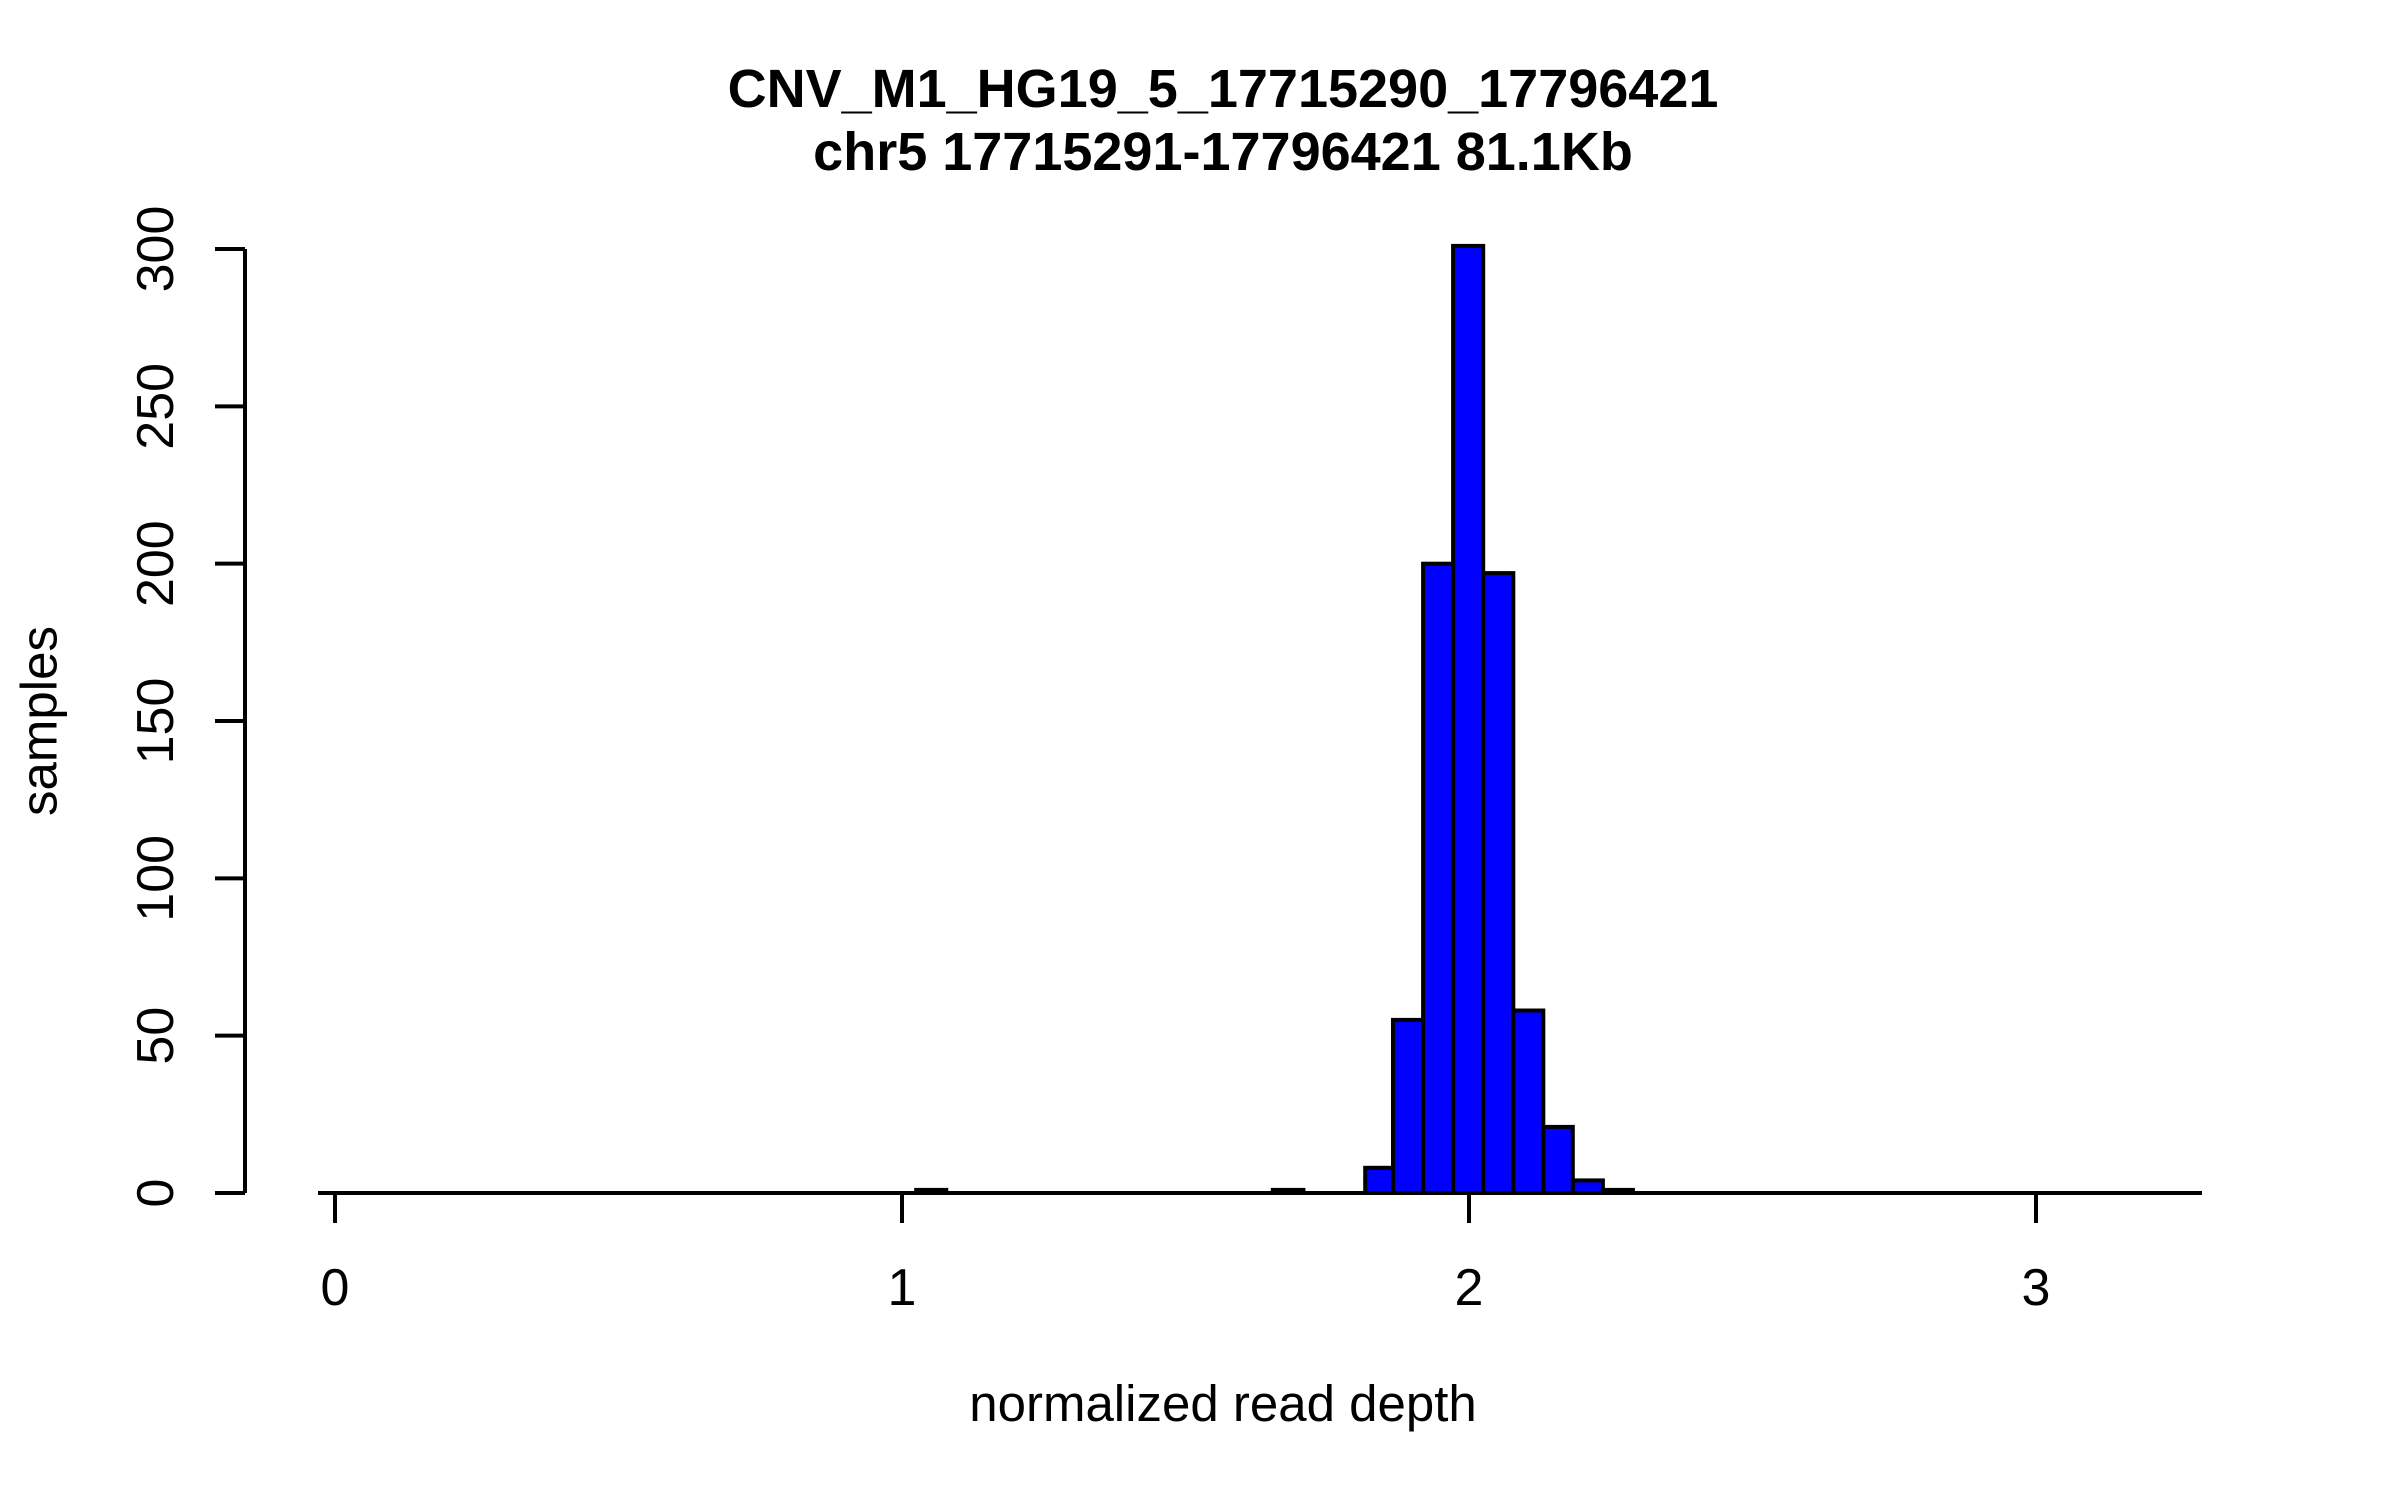 The width and height of the screenshot is (2400, 1500). I want to click on y-tick-label: 0, so click(156, 1193).